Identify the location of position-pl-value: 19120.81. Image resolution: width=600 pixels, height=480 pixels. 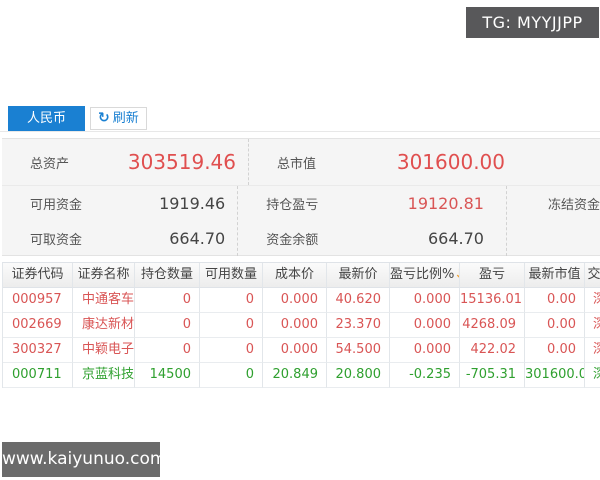
(445, 203).